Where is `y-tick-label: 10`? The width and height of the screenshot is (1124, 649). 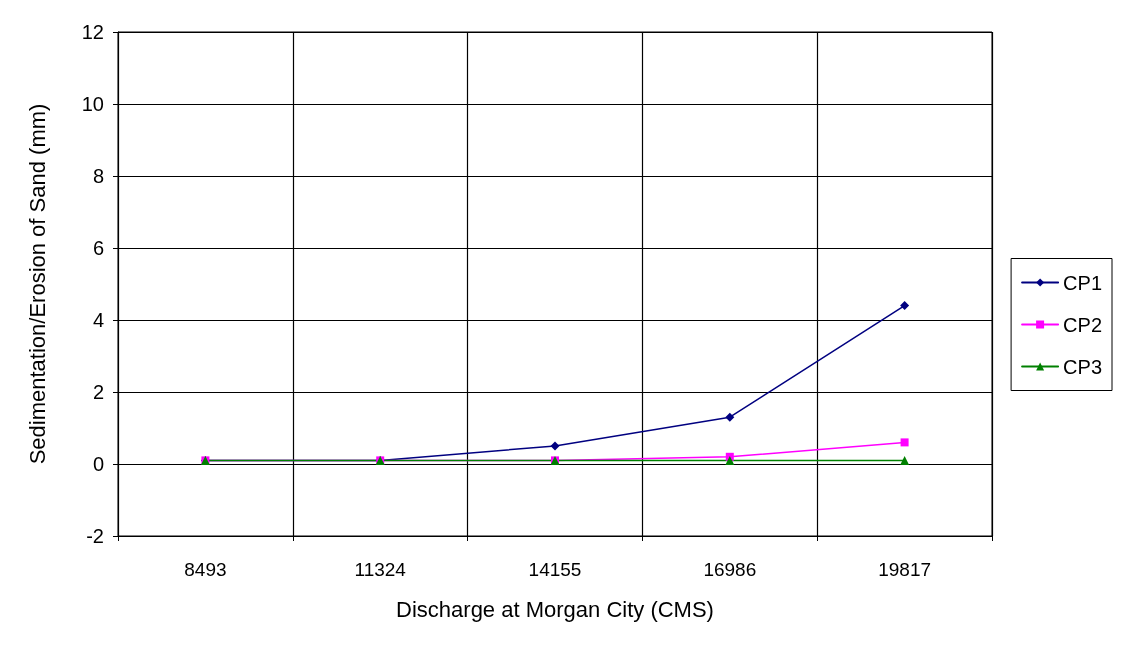 y-tick-label: 10 is located at coordinates (92, 104).